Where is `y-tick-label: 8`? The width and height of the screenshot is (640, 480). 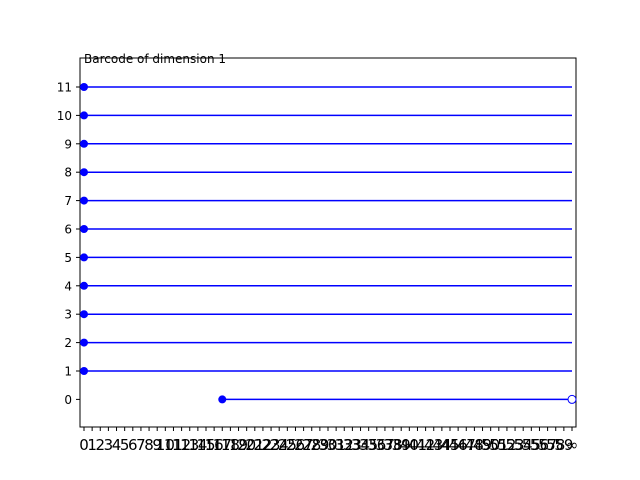 y-tick-label: 8 is located at coordinates (68, 173).